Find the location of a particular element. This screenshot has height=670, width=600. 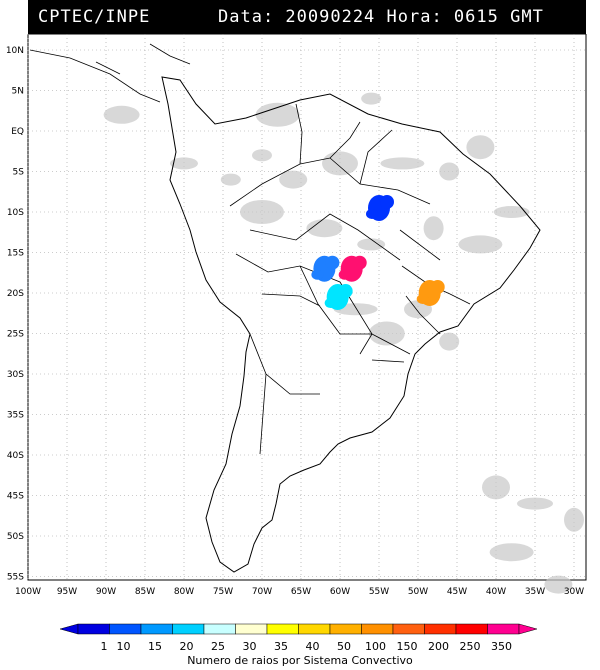

lat-label: 10N is located at coordinates (15, 51).